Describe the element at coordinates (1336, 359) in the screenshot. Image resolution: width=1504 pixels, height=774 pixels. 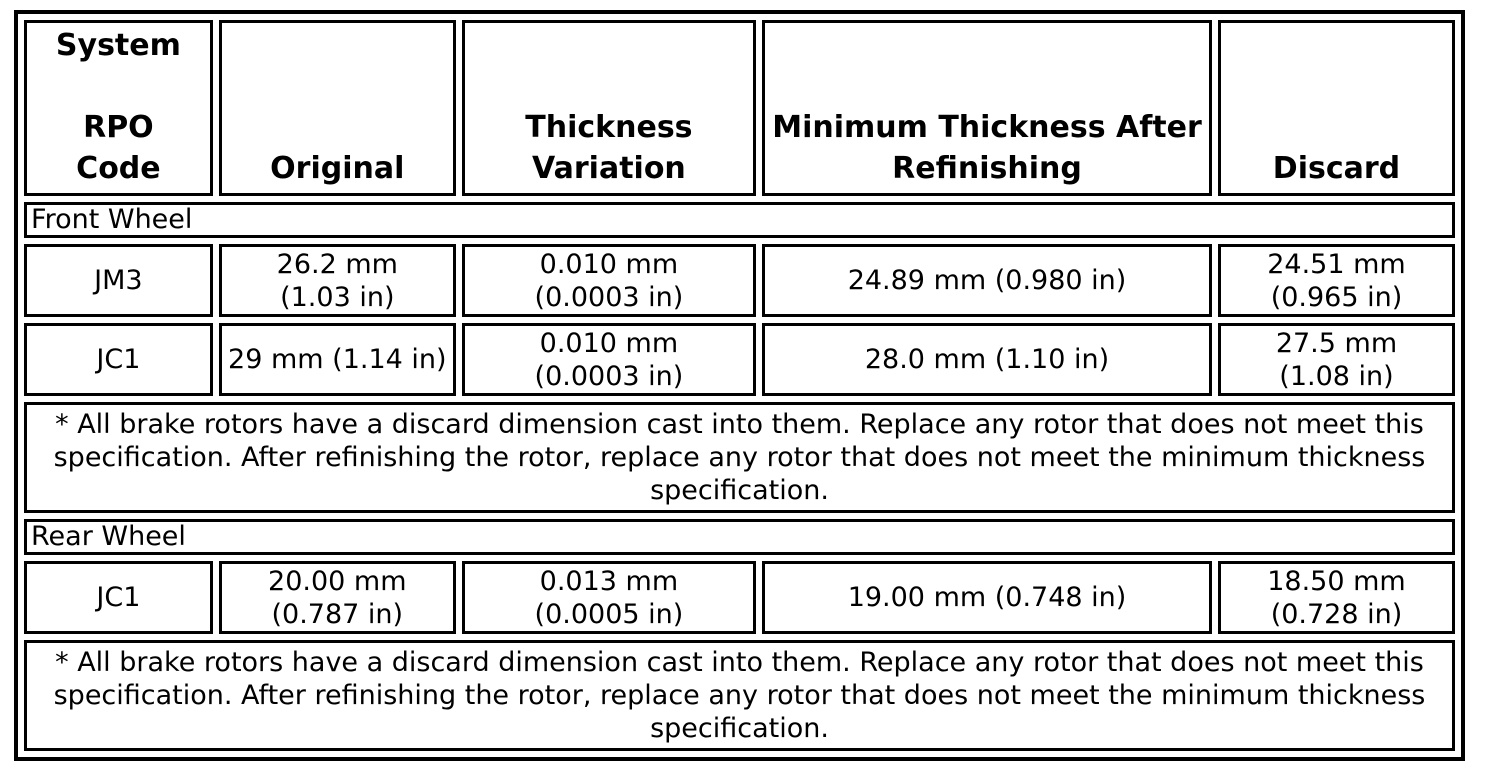
I see `cell-discard: 27.5 mm (1.08 in)` at that location.